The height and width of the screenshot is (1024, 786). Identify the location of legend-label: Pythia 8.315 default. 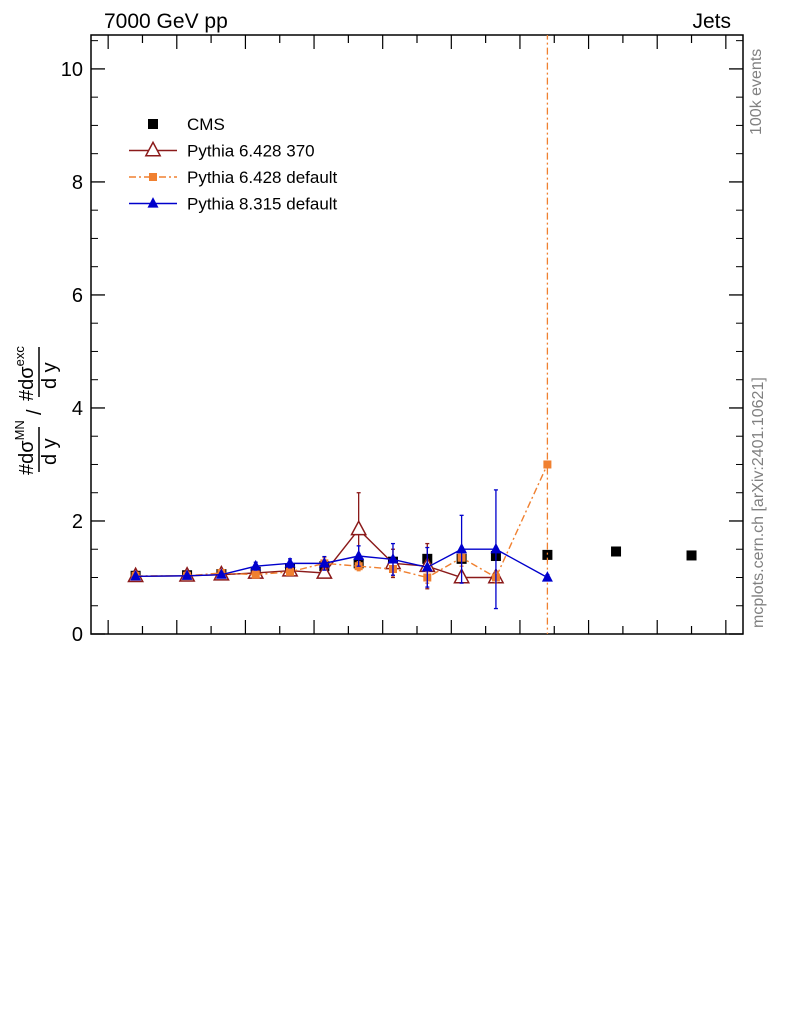
(262, 204).